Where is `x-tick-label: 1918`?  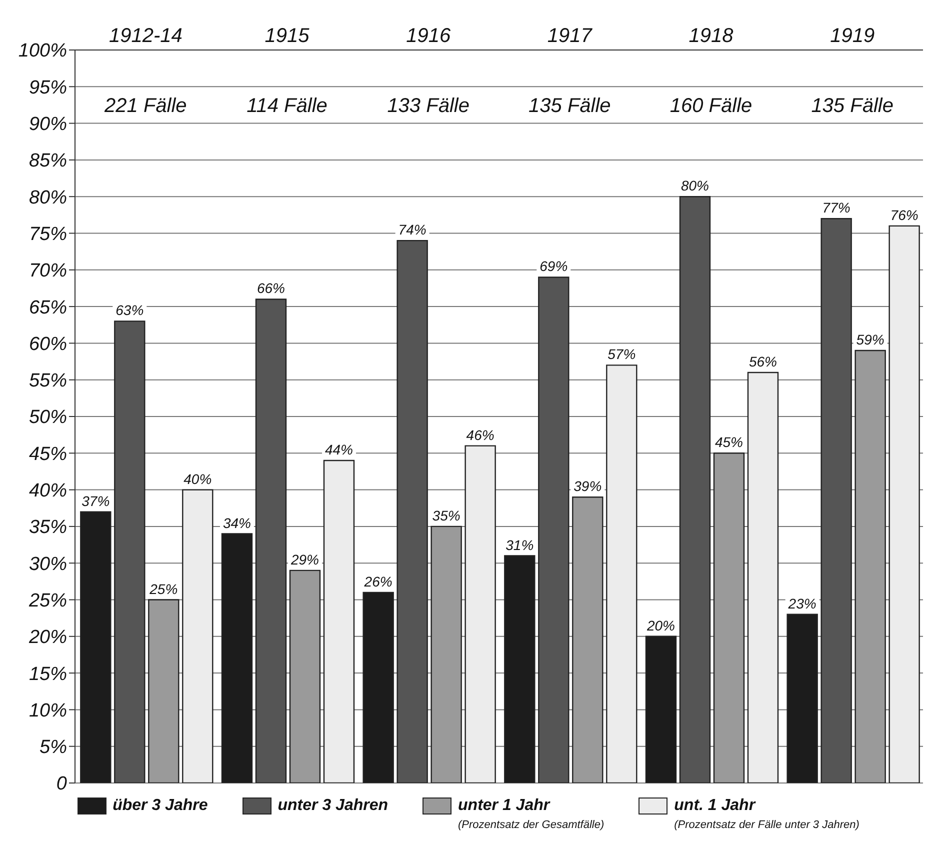
x-tick-label: 1918 is located at coordinates (711, 36).